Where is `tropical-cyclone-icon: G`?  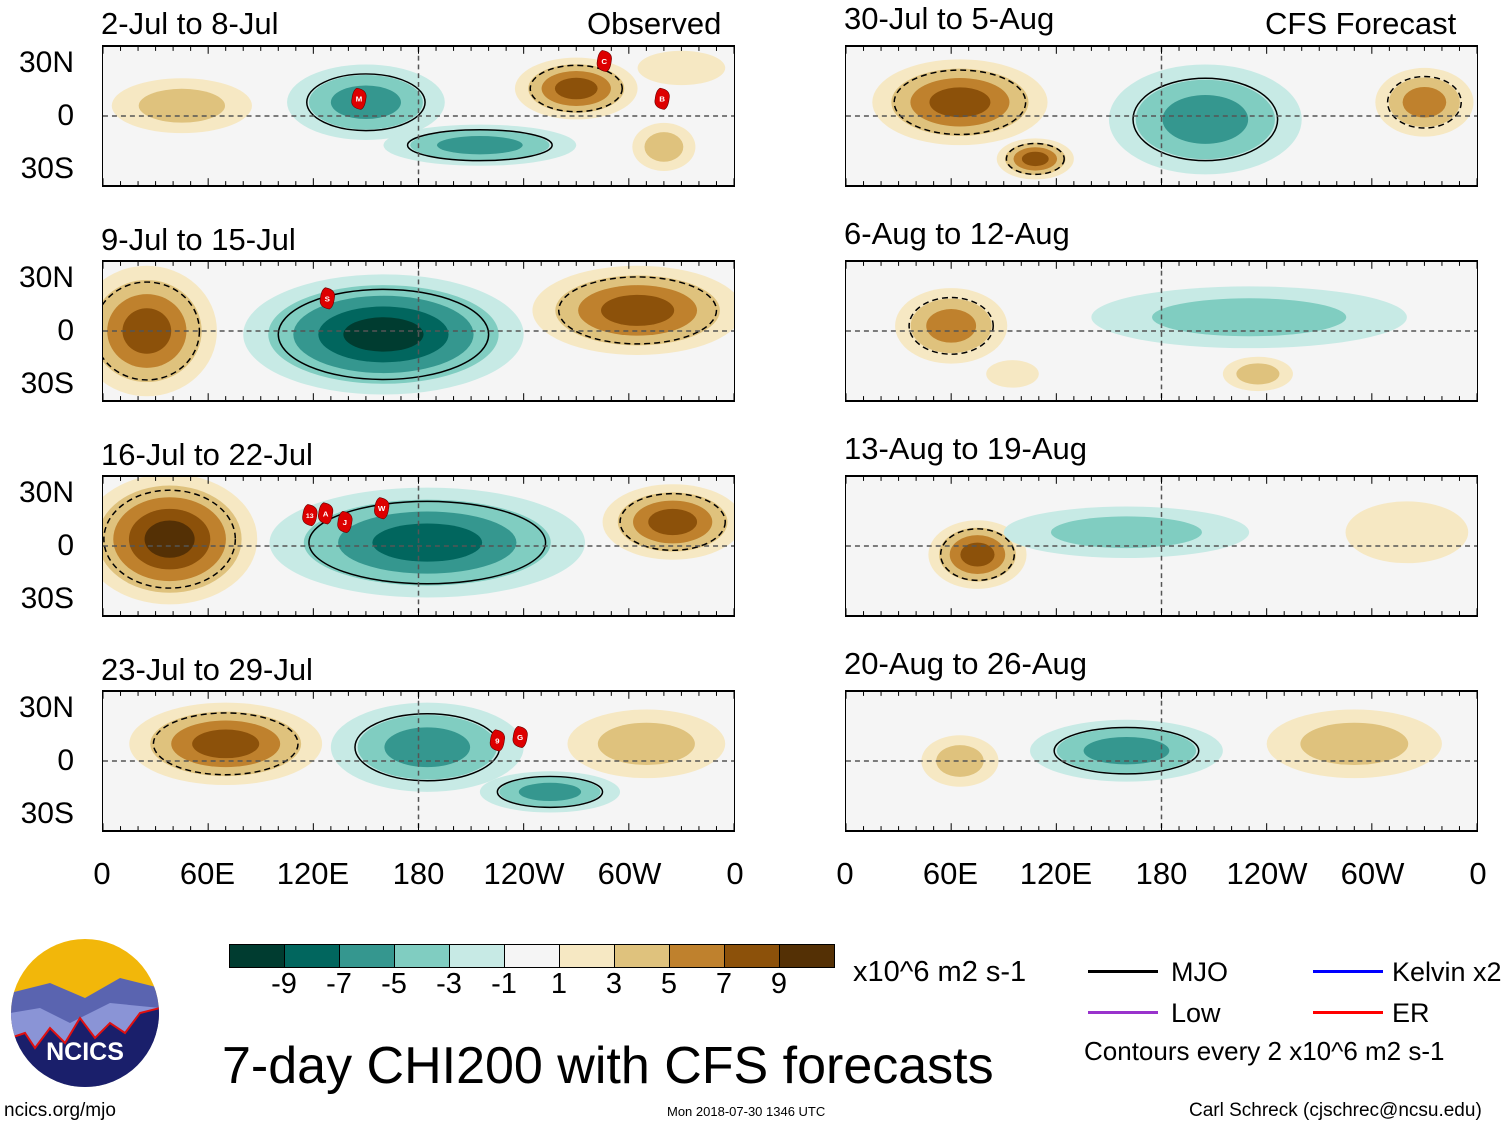
tropical-cyclone-icon: G is located at coordinates (520, 736).